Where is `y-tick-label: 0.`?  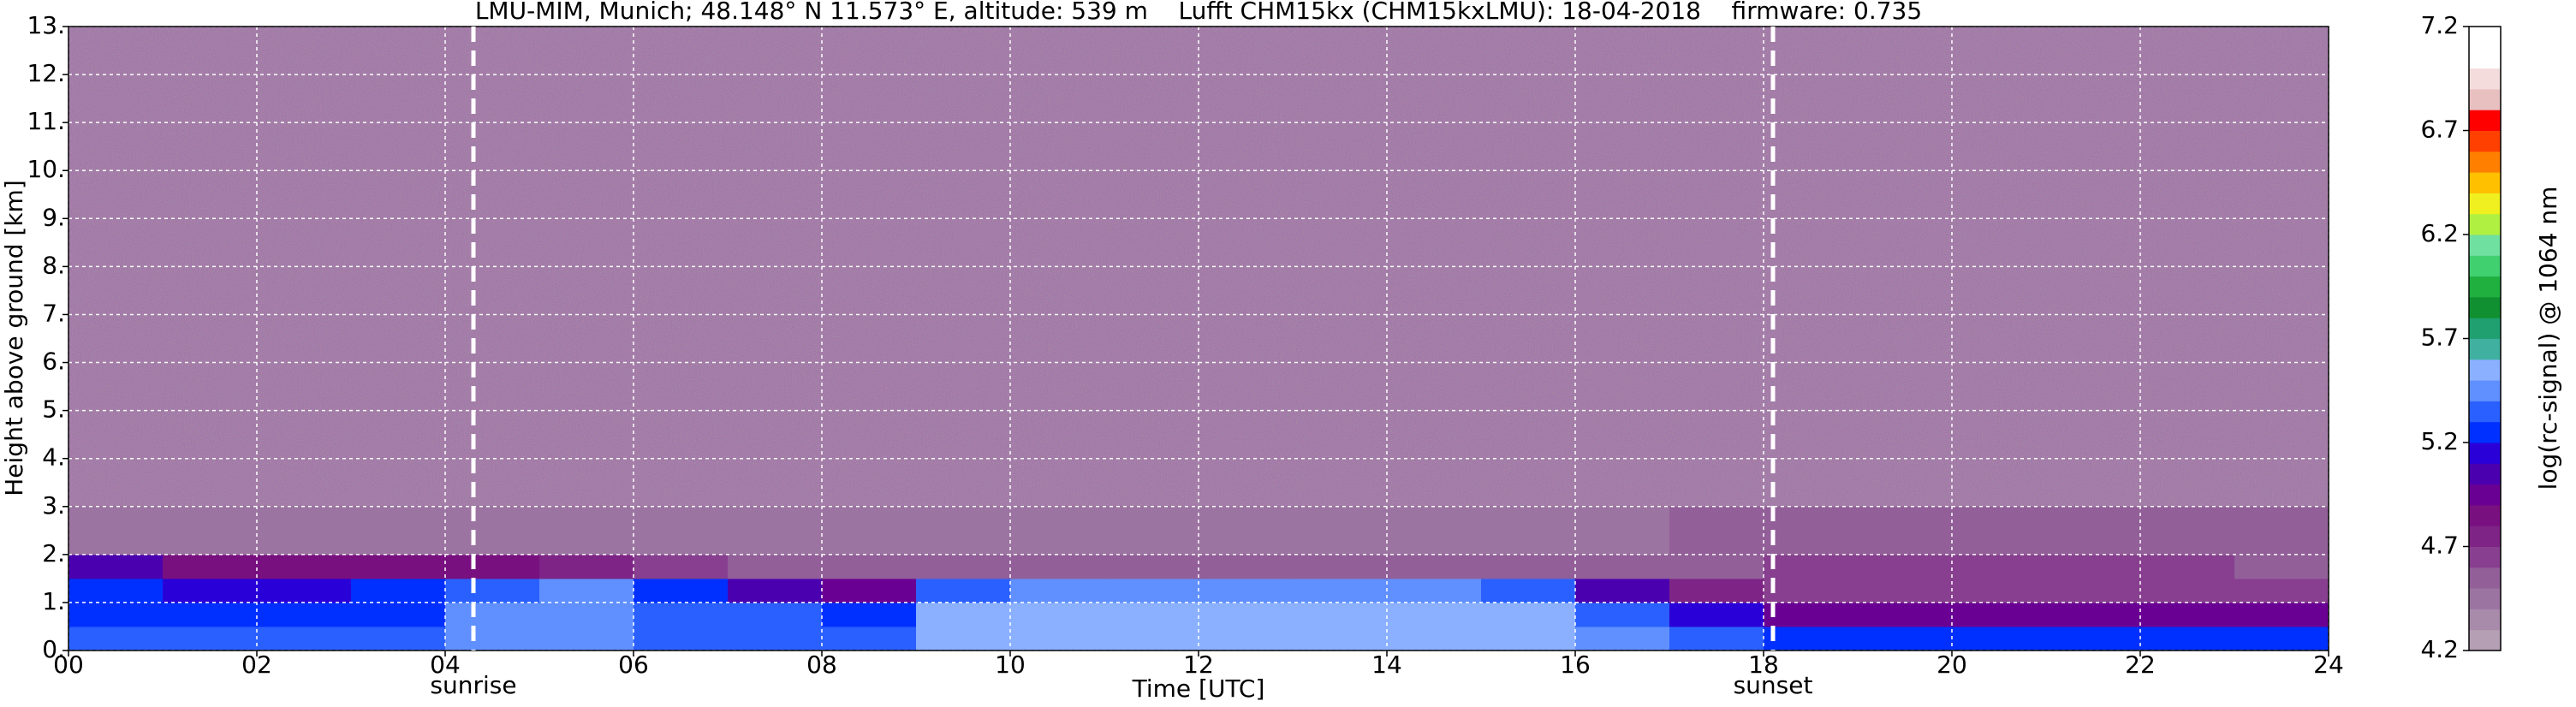 y-tick-label: 0. is located at coordinates (54, 649).